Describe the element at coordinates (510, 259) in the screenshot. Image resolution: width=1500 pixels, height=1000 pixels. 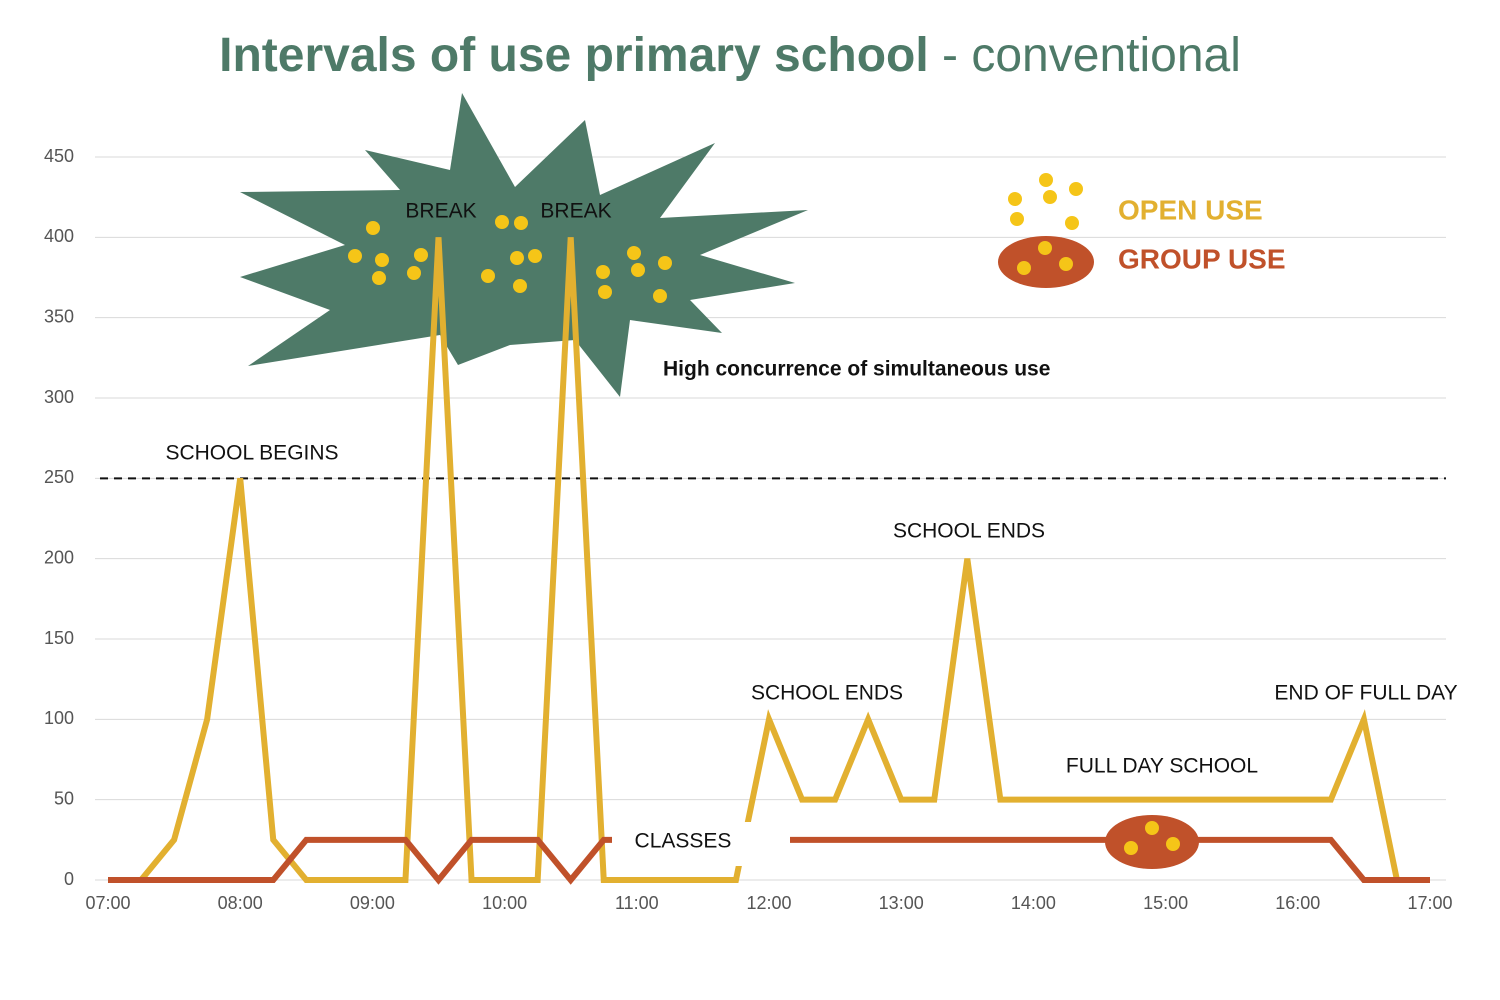
I see `burst-dots` at that location.